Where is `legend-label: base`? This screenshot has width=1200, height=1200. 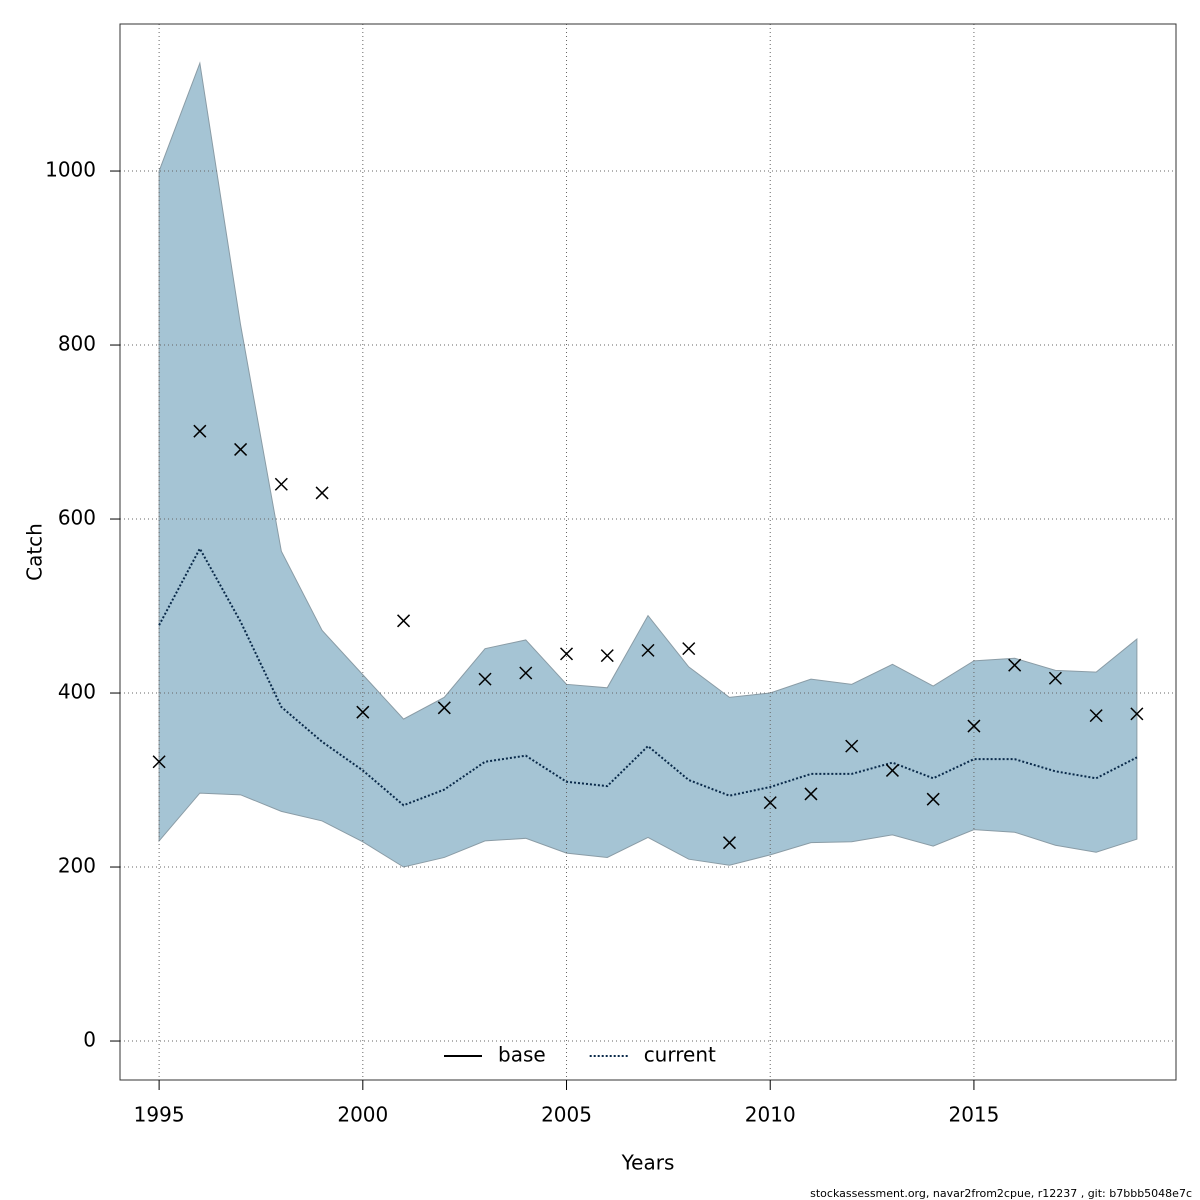 legend-label: base is located at coordinates (522, 1055).